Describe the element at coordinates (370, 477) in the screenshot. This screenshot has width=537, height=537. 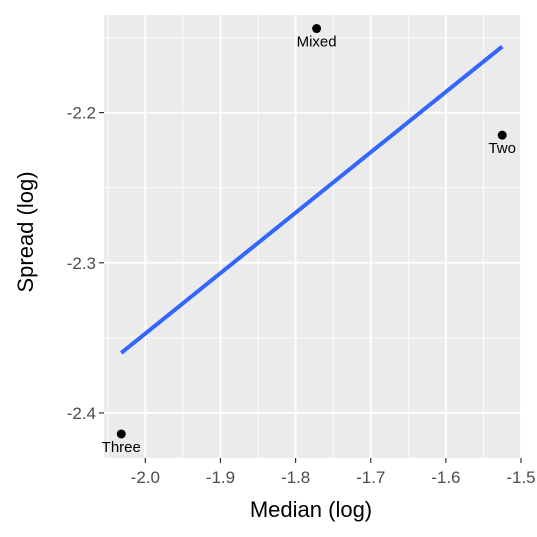
I see `x-tick-label: -1.7` at that location.